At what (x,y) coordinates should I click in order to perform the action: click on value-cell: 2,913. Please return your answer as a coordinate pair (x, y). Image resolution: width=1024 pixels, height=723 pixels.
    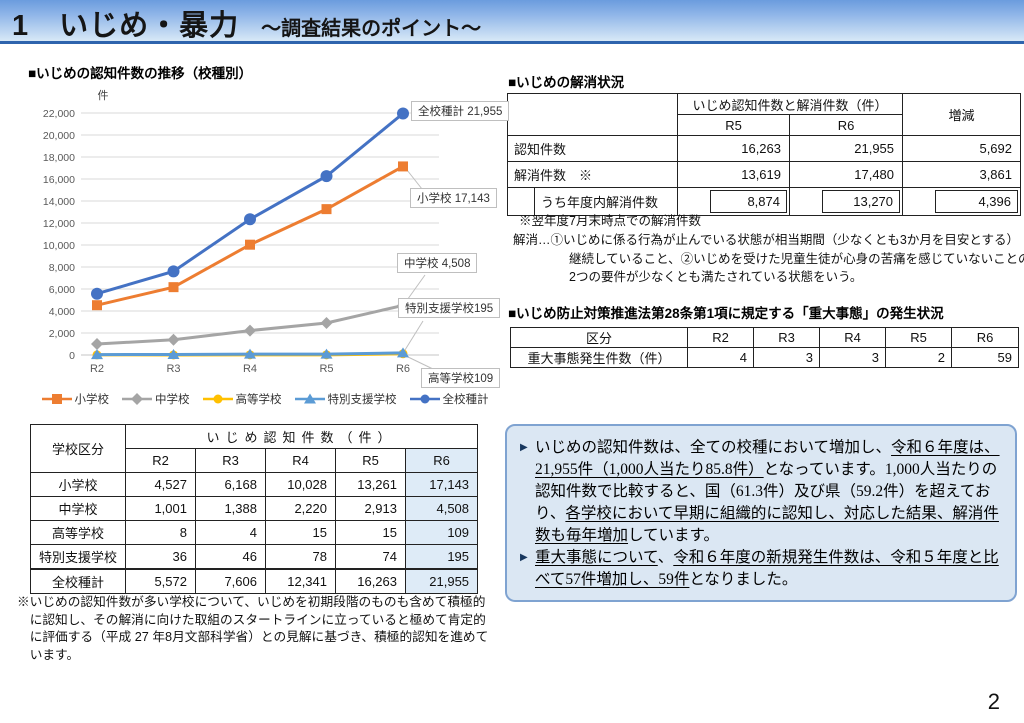
    Looking at the image, I should click on (370, 508).